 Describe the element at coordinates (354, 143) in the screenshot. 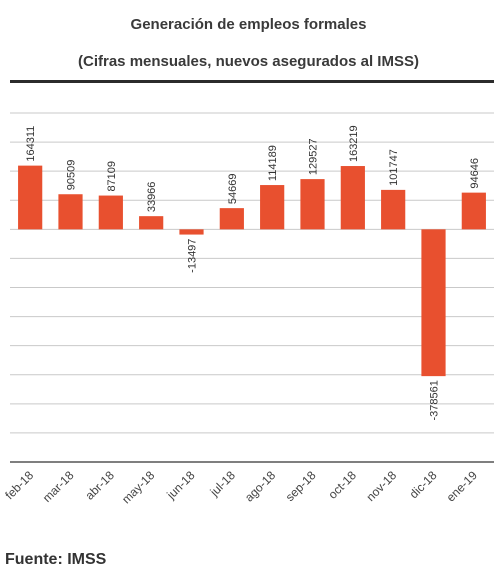

I see `data-label: 163219` at that location.